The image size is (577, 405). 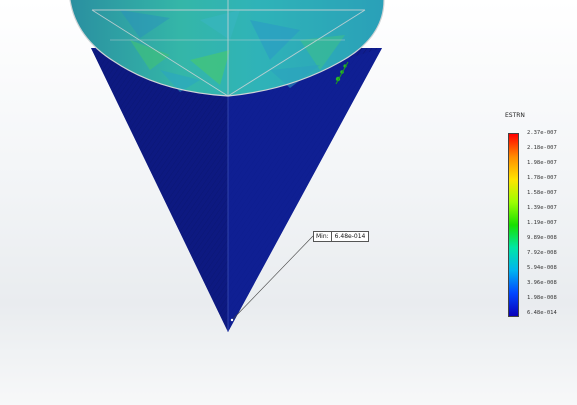 I want to click on min-probe-value: 6.48e-014, so click(x=350, y=236).